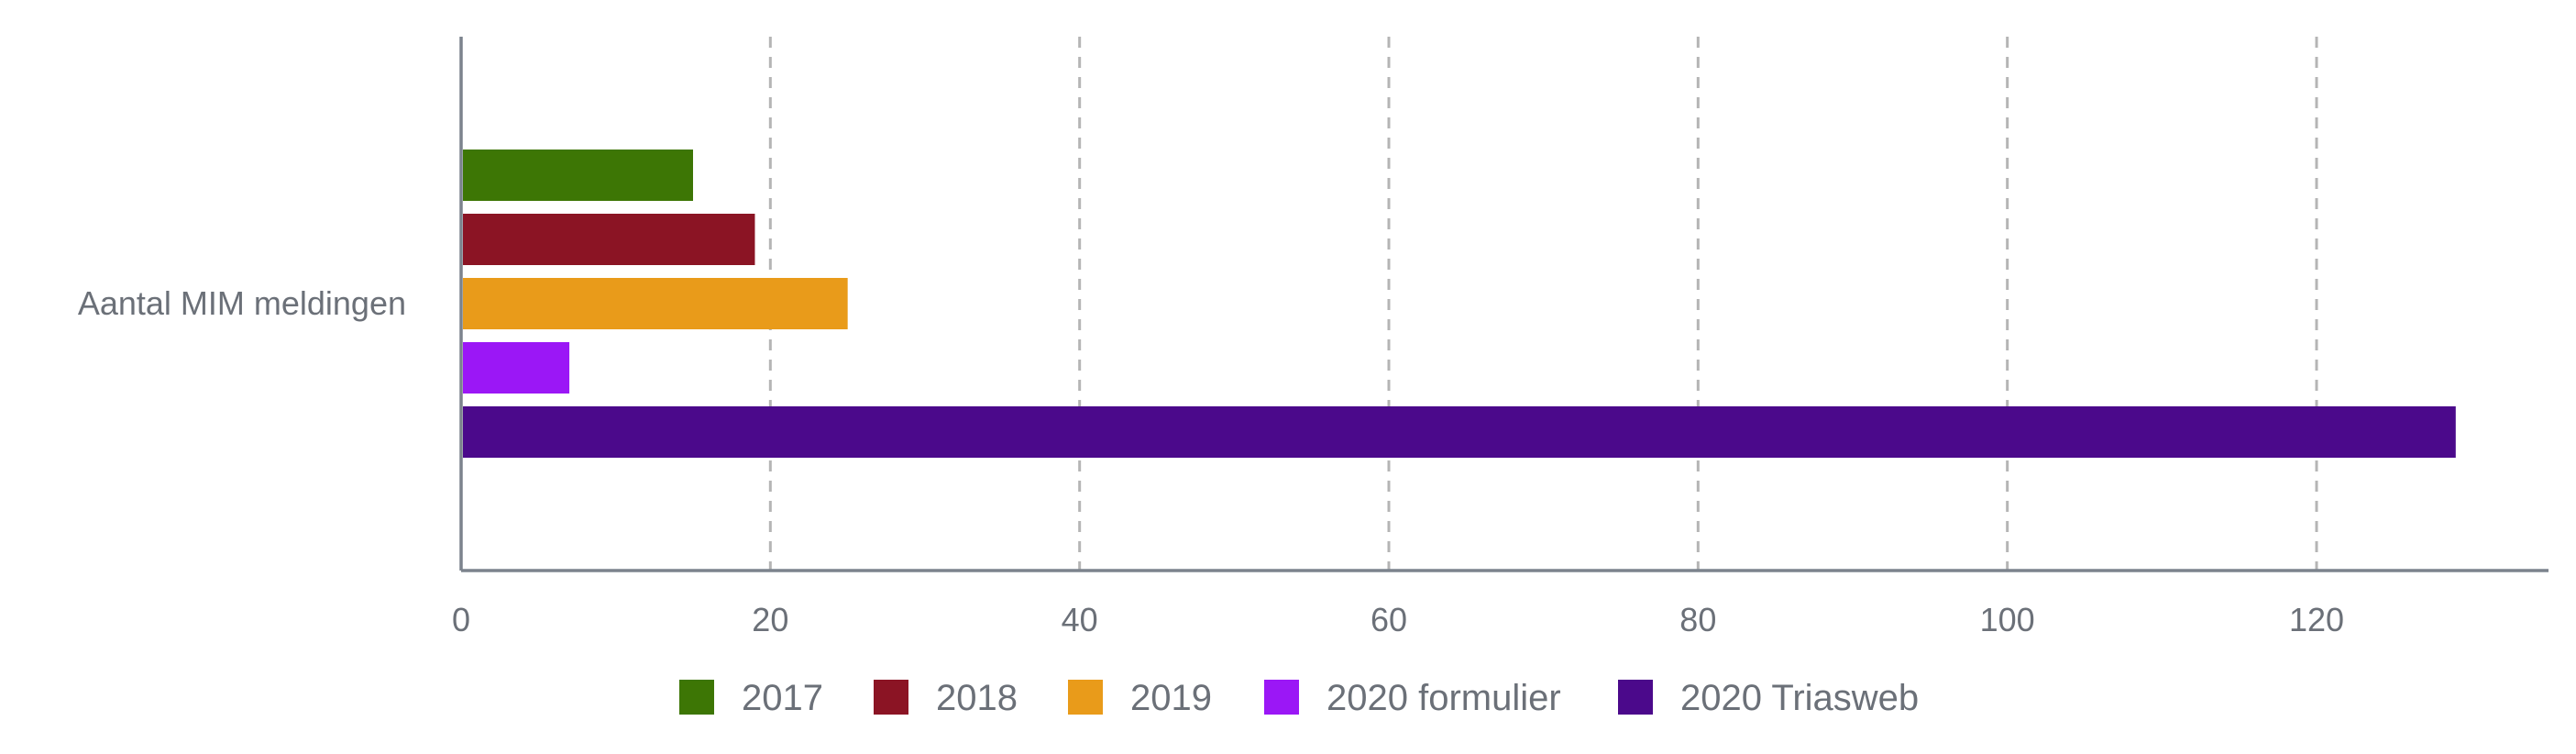  I want to click on x-tick-label: 60, so click(1389, 620).